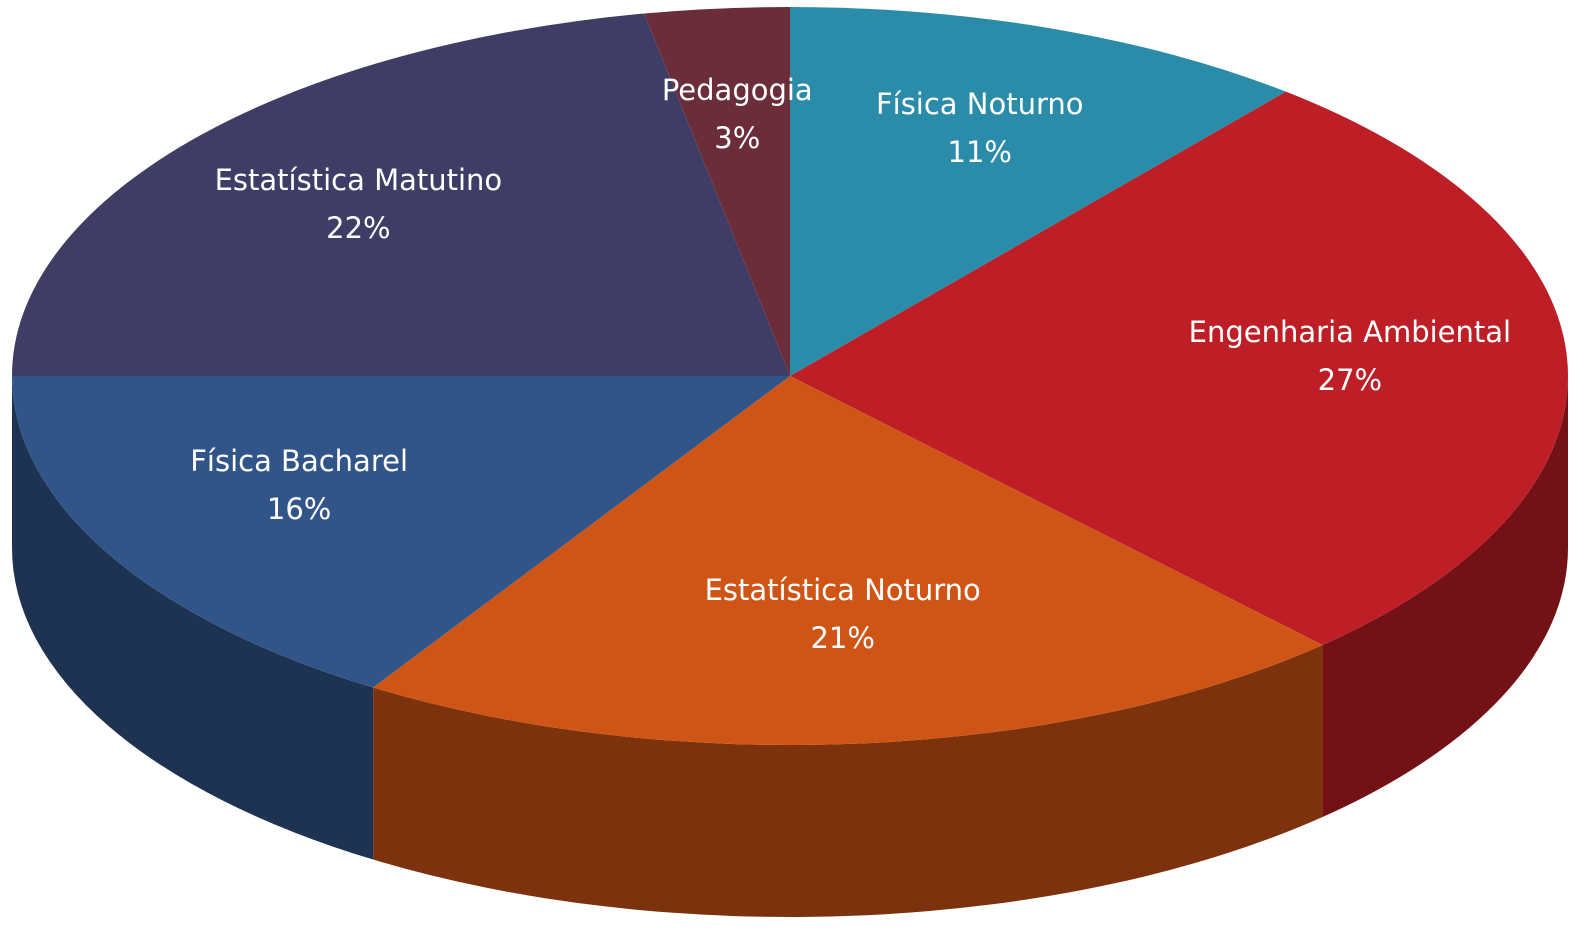 This screenshot has width=1596, height=938. What do you see at coordinates (358, 228) in the screenshot?
I see `value-label: 22%` at bounding box center [358, 228].